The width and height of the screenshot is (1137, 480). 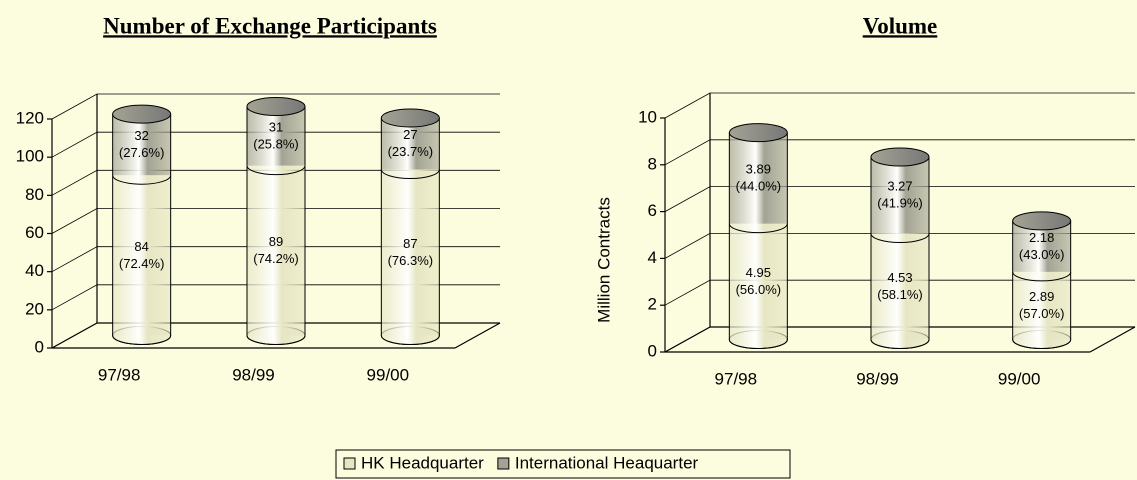 I want to click on y-tick-label: 100, so click(x=30, y=156).